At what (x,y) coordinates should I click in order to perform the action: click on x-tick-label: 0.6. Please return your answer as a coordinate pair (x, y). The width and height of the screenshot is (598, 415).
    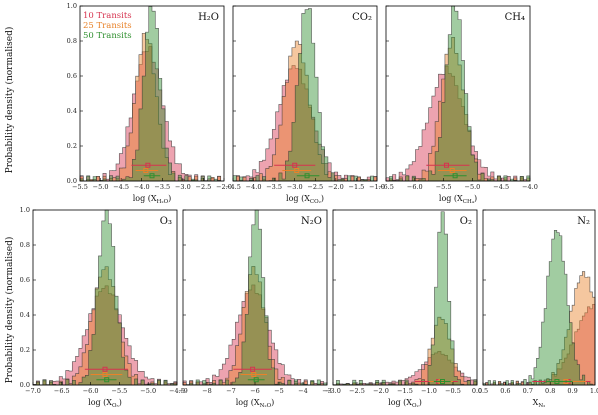
    Looking at the image, I should click on (505, 391).